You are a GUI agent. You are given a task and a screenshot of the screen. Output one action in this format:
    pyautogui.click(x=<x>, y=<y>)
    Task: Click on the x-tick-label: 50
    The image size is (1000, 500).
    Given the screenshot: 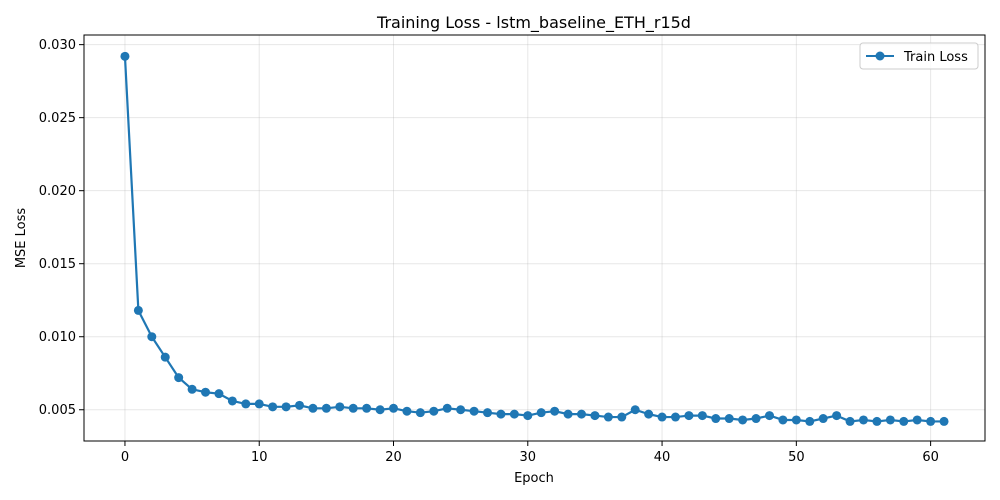 What is the action you would take?
    pyautogui.click(x=796, y=457)
    